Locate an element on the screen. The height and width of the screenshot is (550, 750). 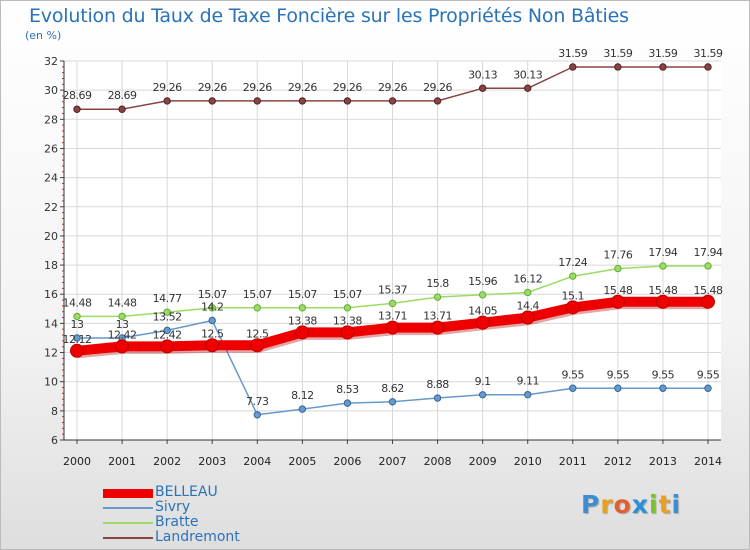
x-tick-label: 2005 is located at coordinates (302, 461).